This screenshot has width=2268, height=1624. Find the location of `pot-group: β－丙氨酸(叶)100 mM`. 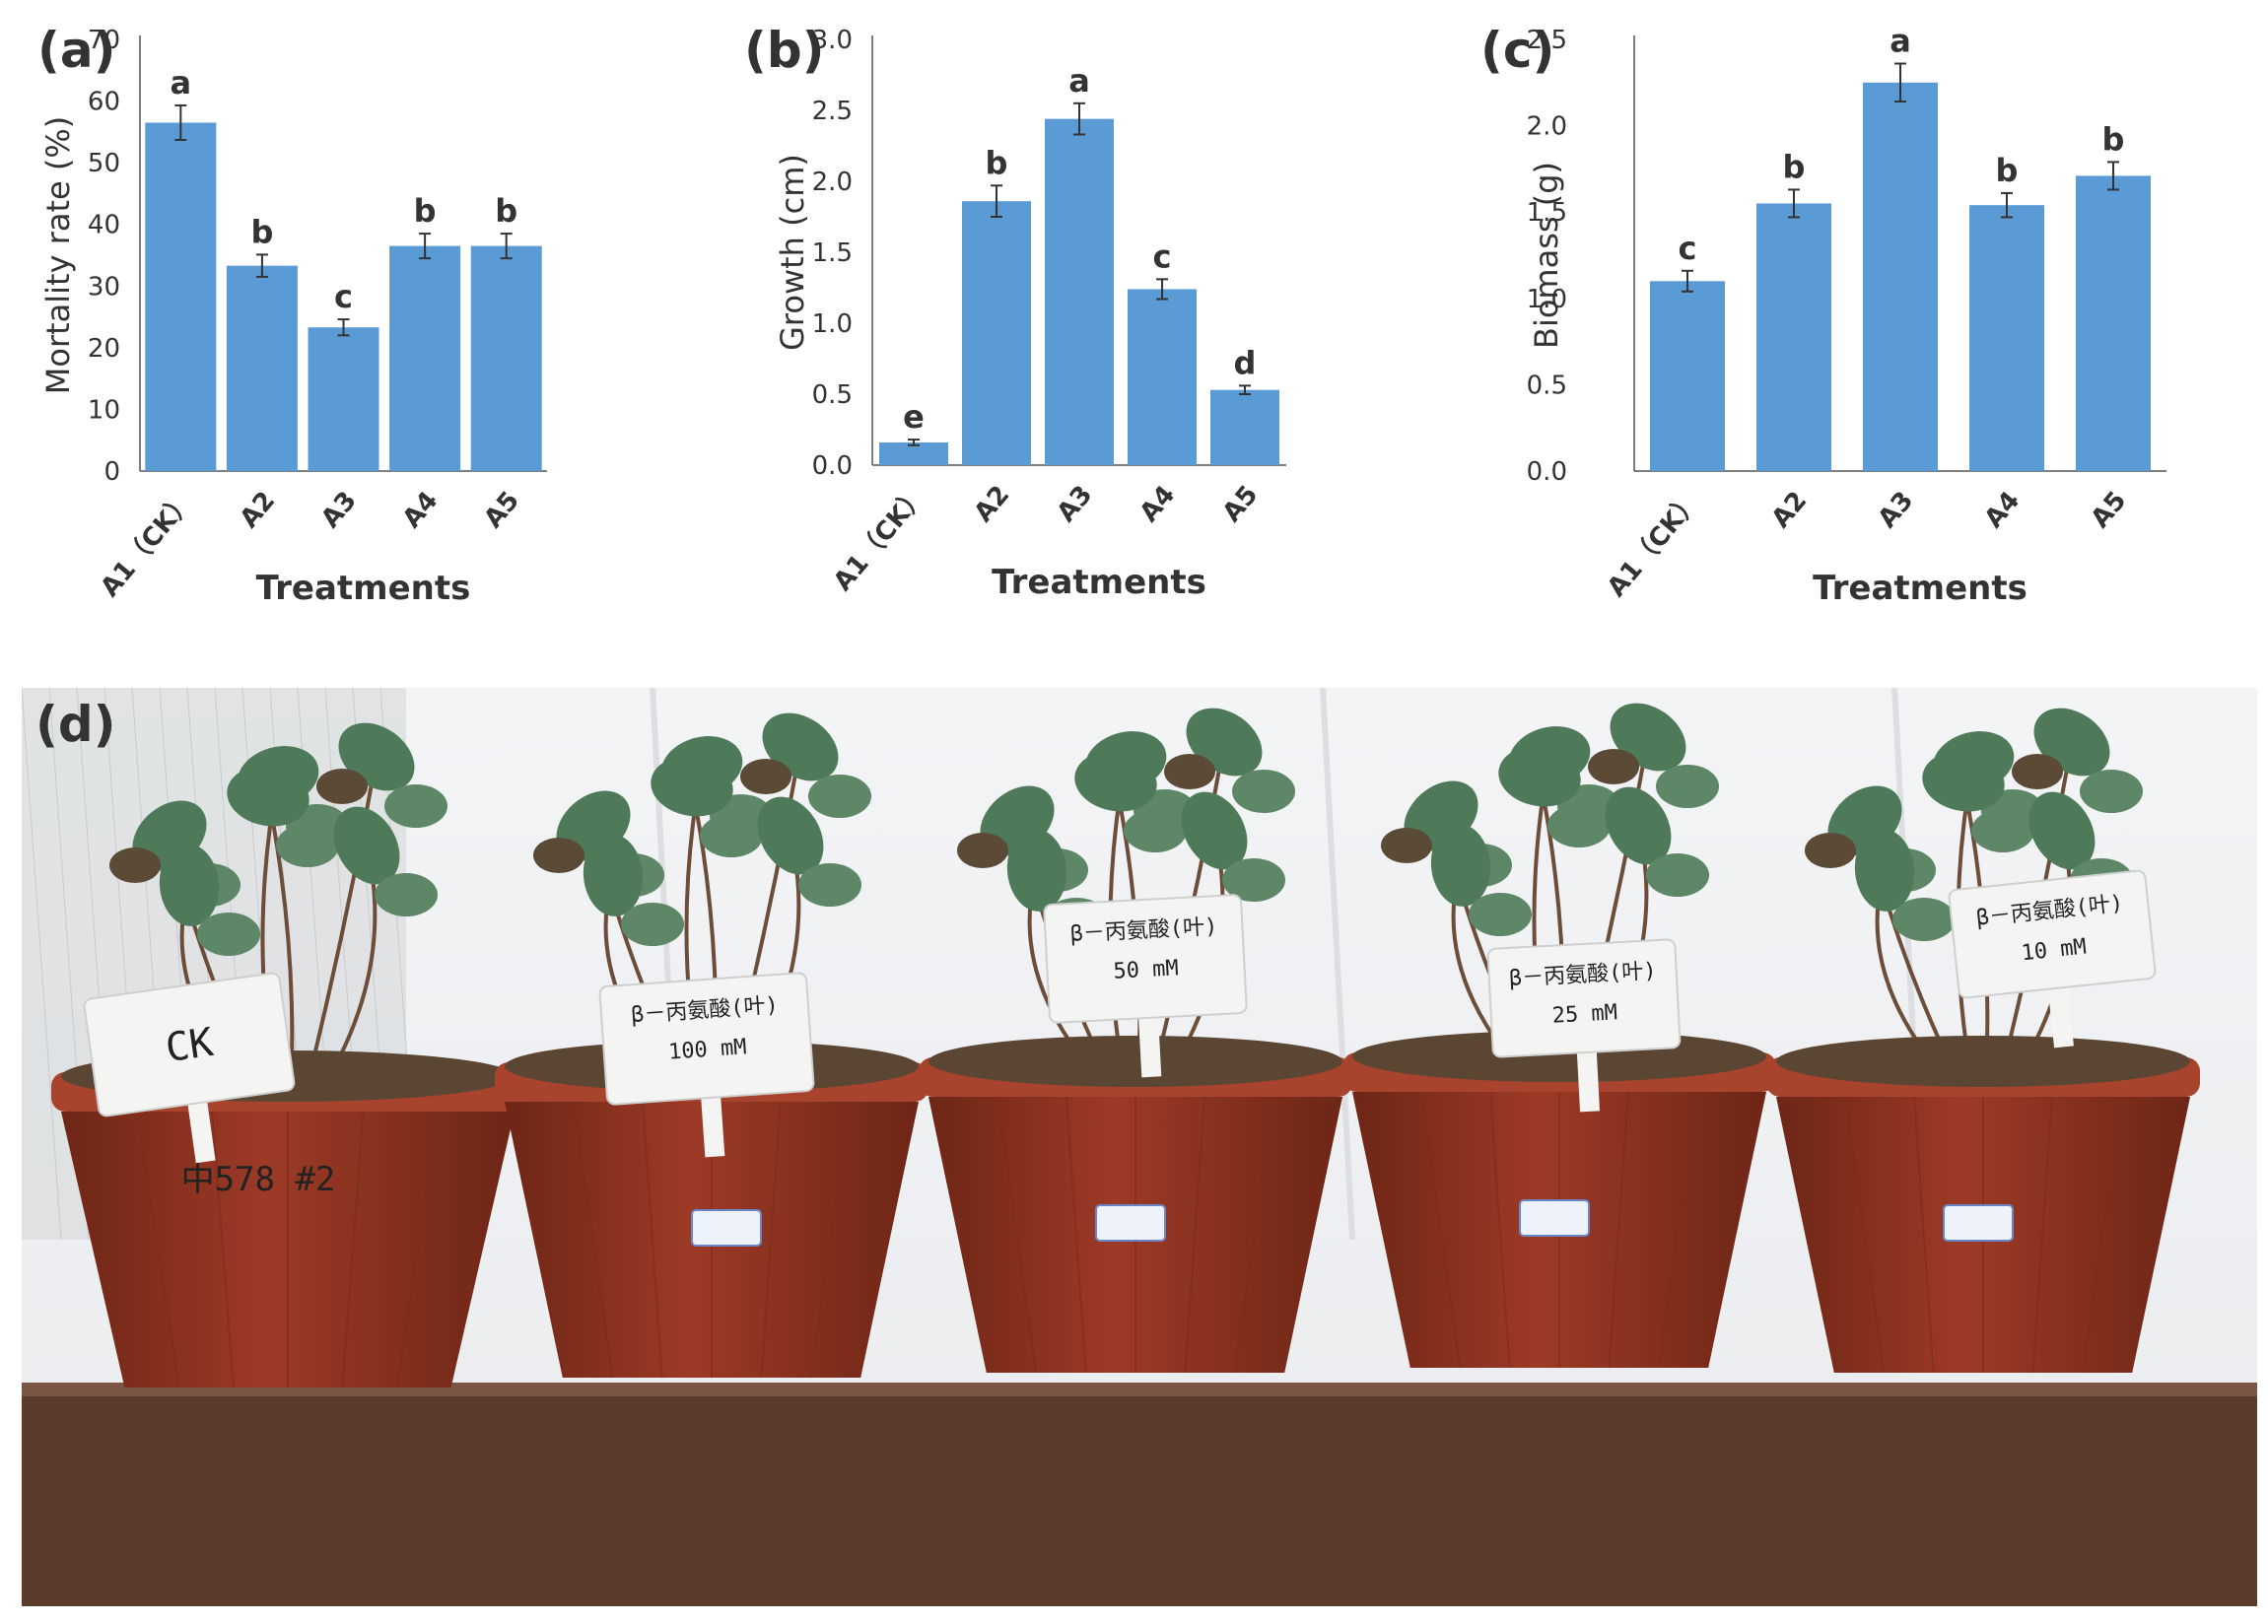

pot-group: β－丙氨酸(叶)100 mM is located at coordinates (712, 1046).